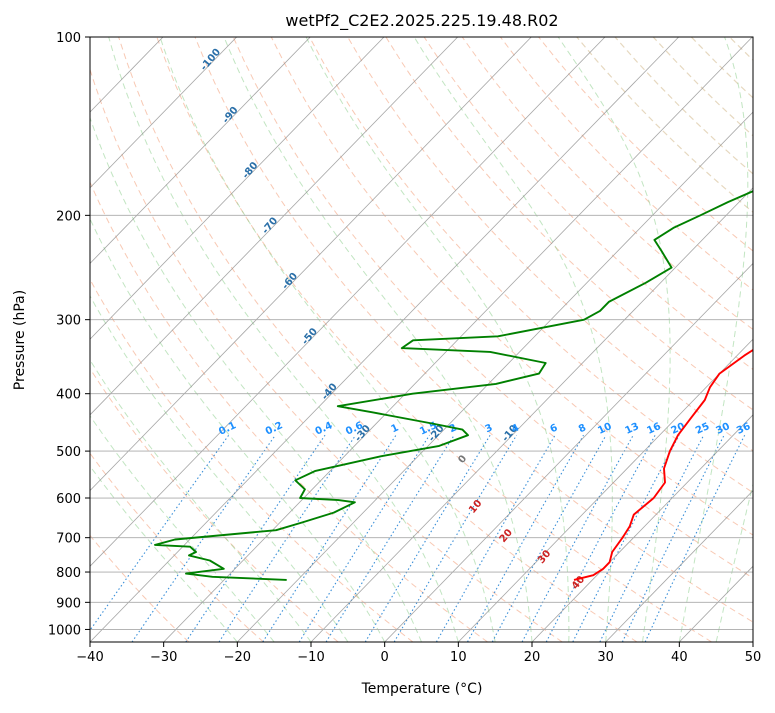  I want to click on x-tick-label: 20, so click(532, 657).